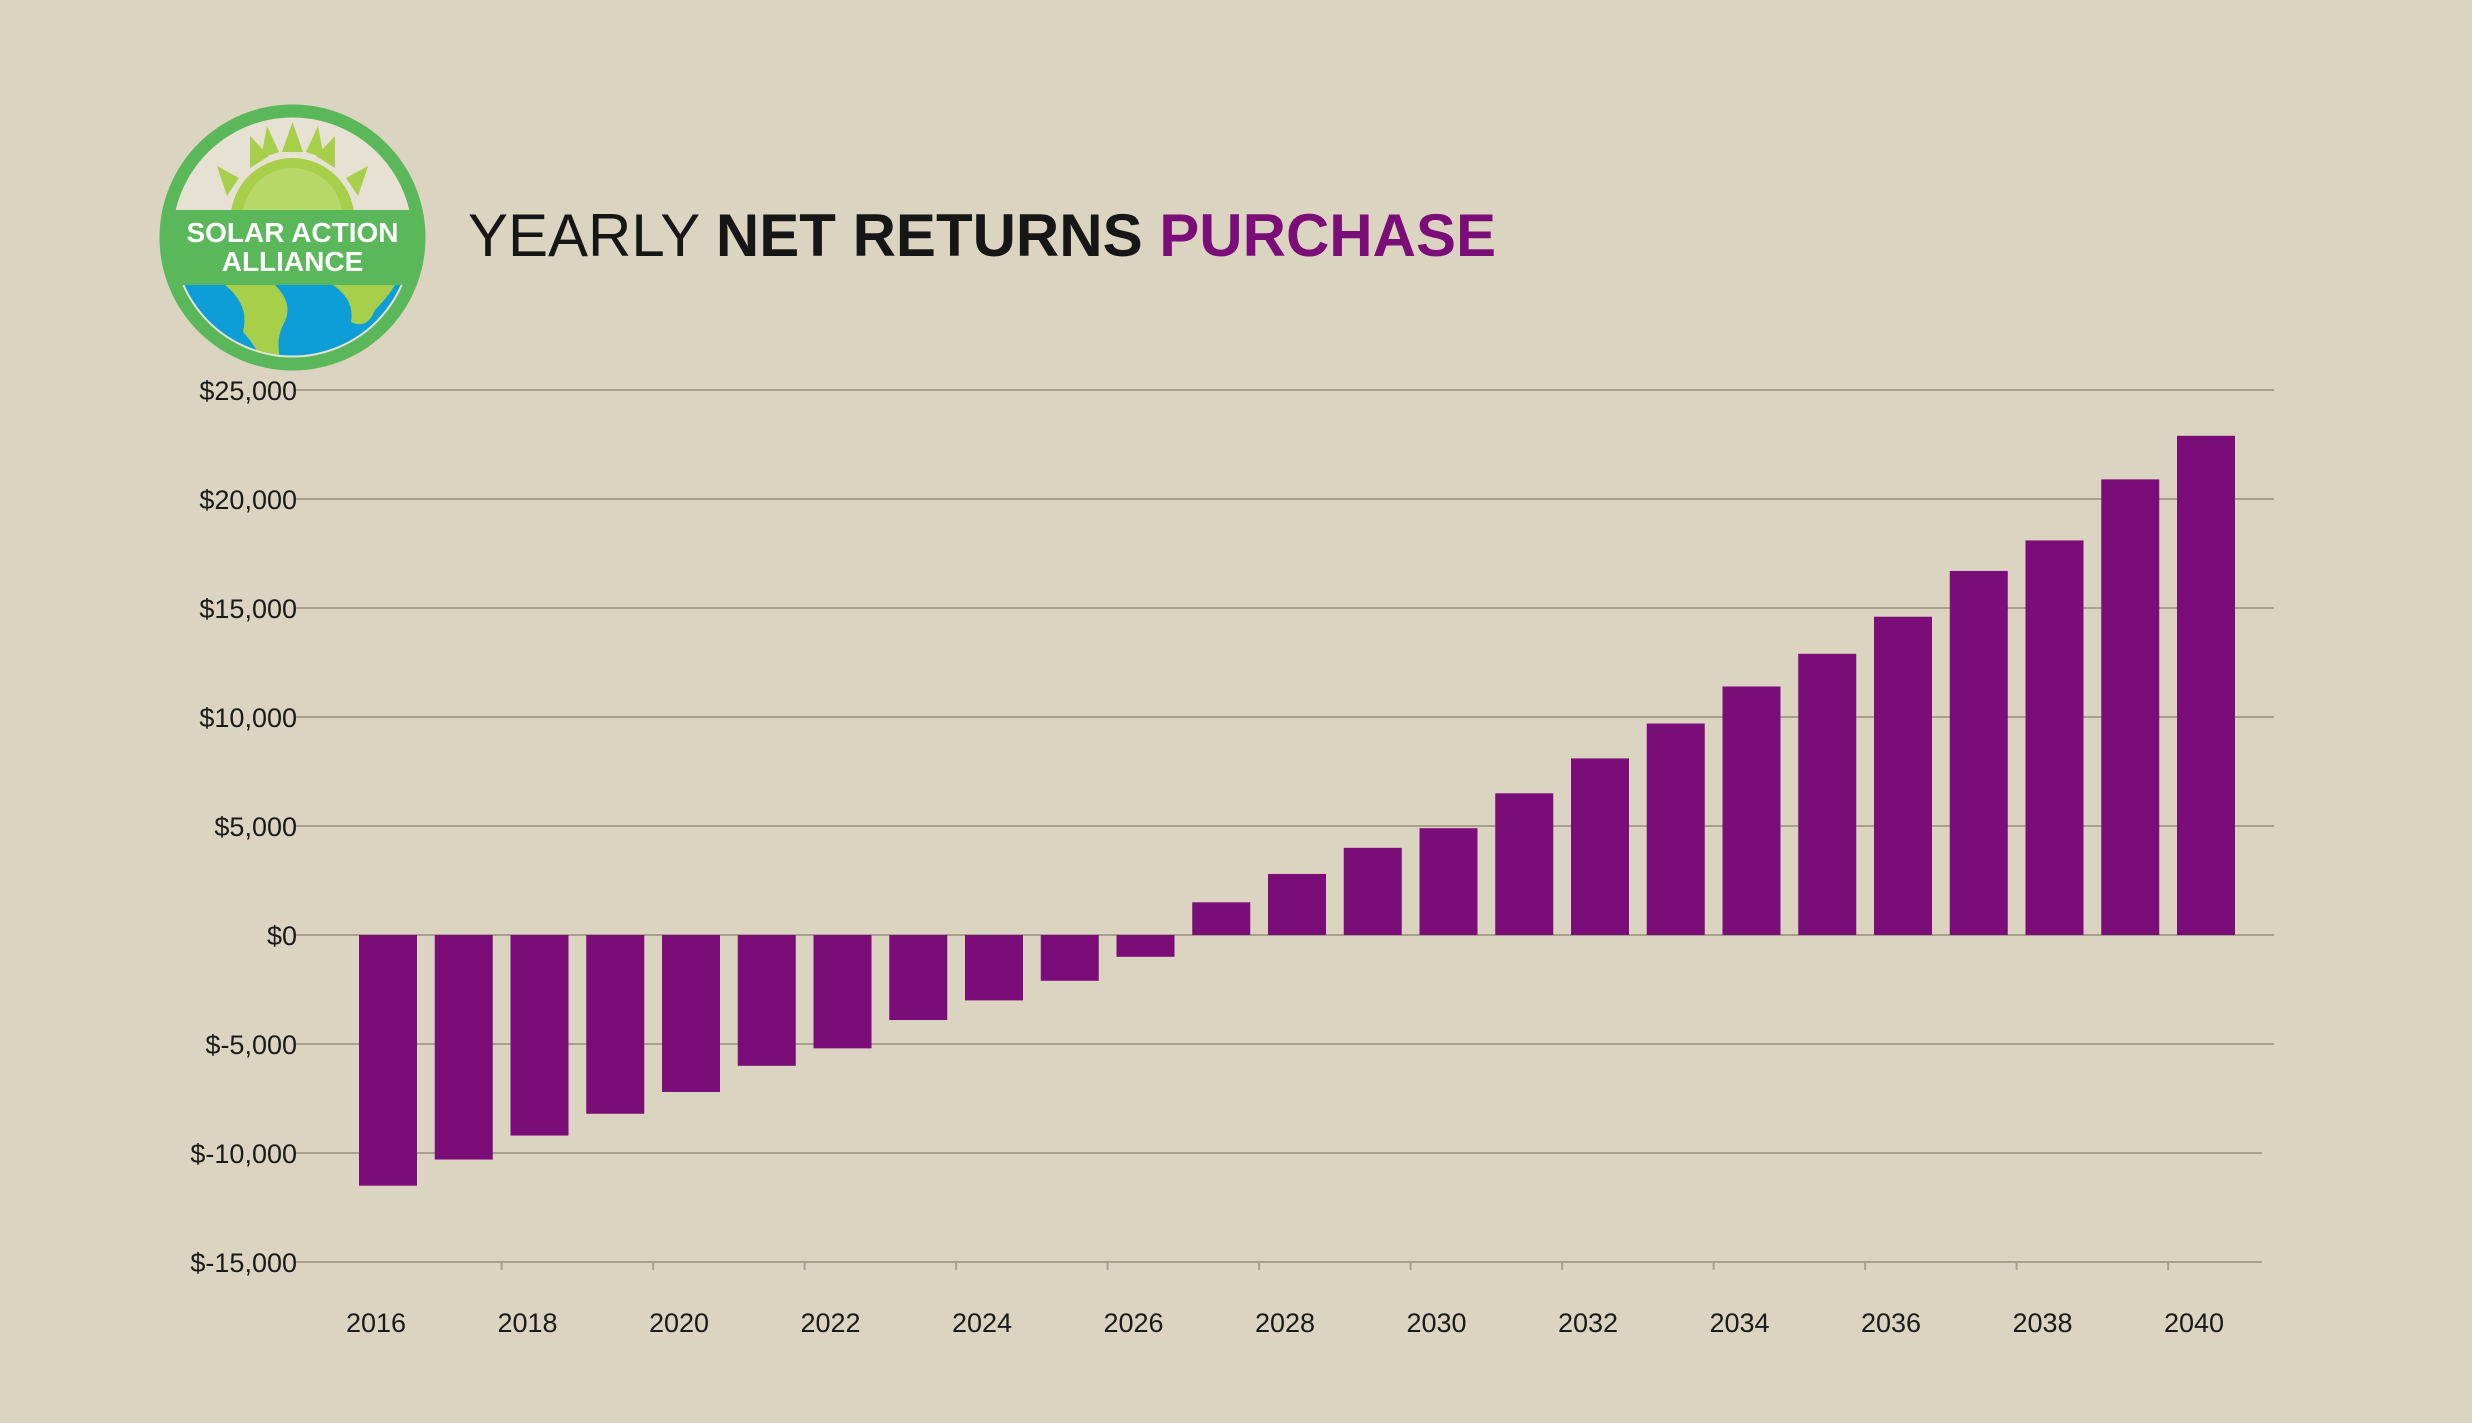 The height and width of the screenshot is (1423, 2472). I want to click on bar-2025, so click(1069, 958).